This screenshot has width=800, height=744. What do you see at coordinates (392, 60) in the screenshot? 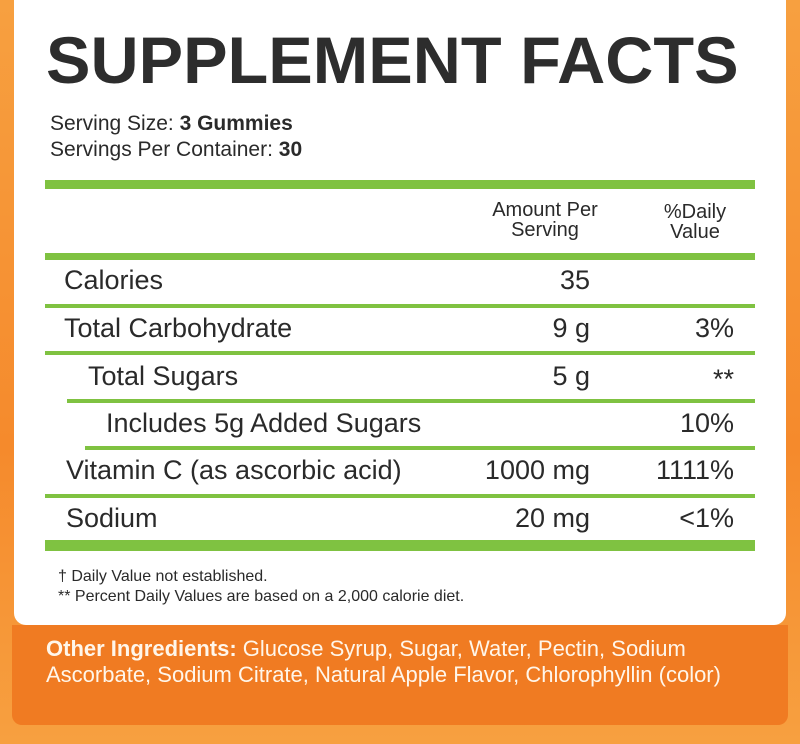
I see `page-title: SUPPLEMENT FACTS` at bounding box center [392, 60].